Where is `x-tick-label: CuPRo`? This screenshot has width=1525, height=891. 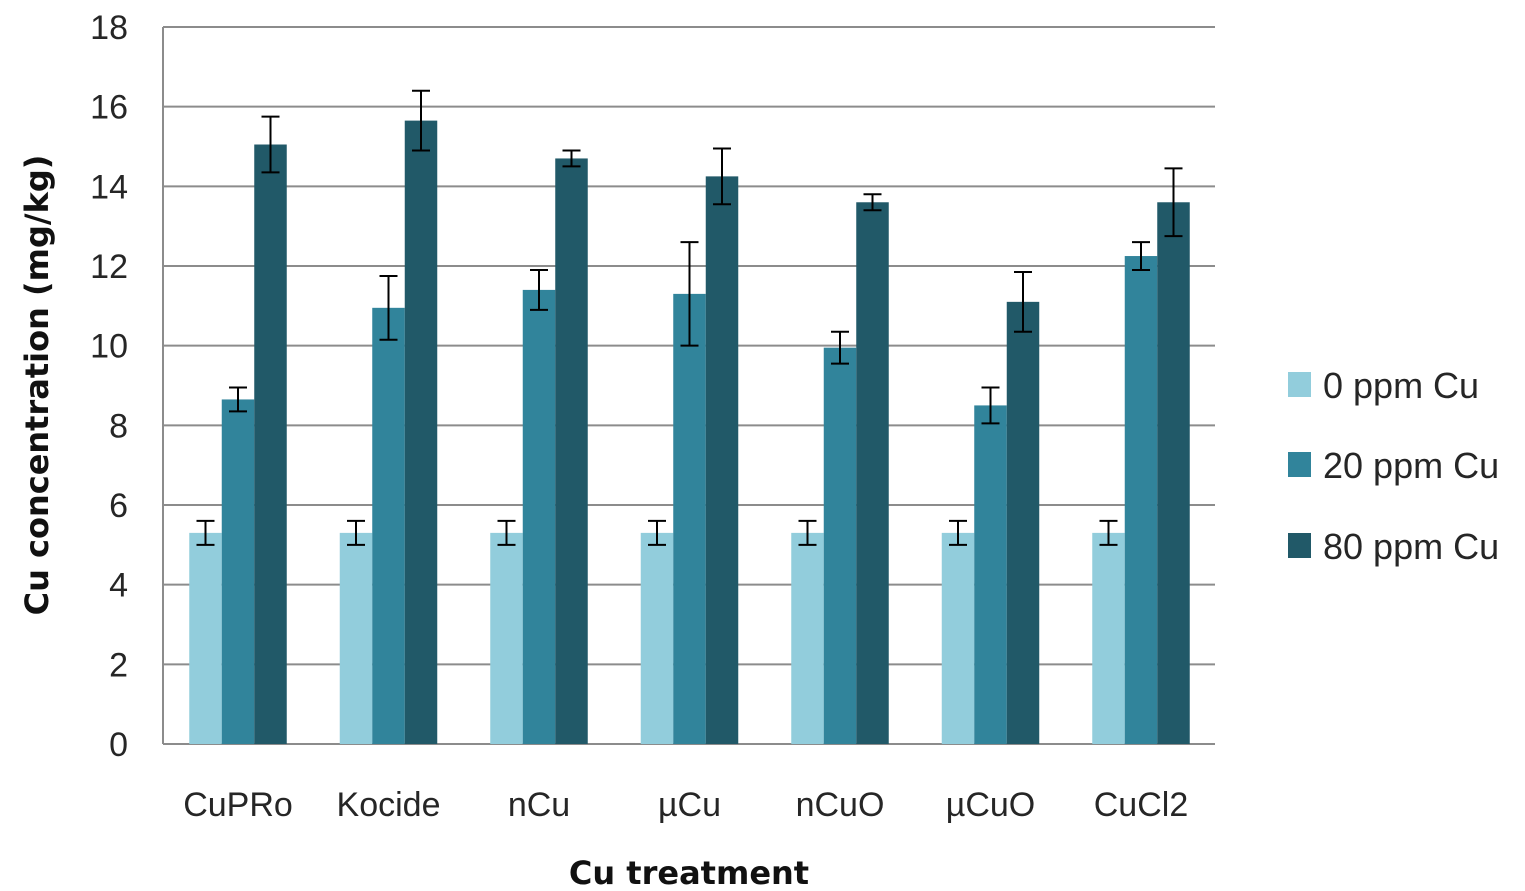 x-tick-label: CuPRo is located at coordinates (238, 805).